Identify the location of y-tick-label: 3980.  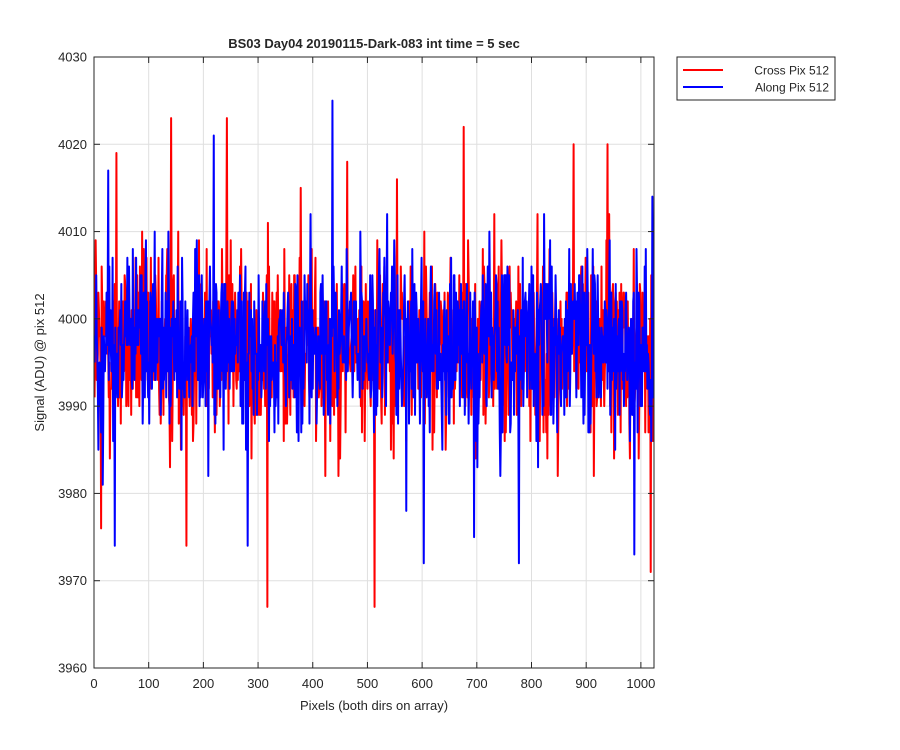
(72, 493).